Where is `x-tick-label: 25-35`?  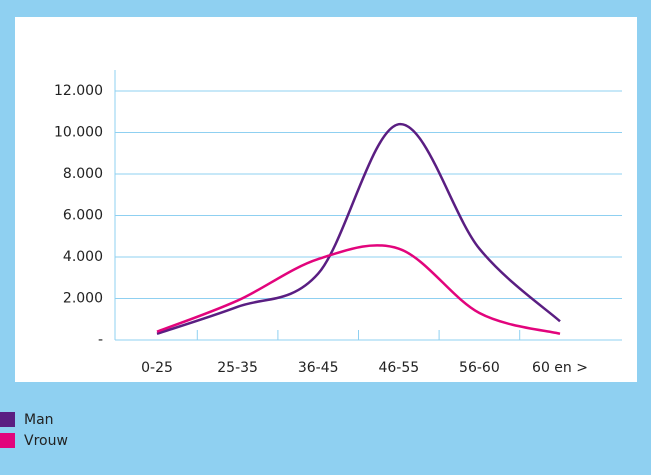 x-tick-label: 25-35 is located at coordinates (237, 368).